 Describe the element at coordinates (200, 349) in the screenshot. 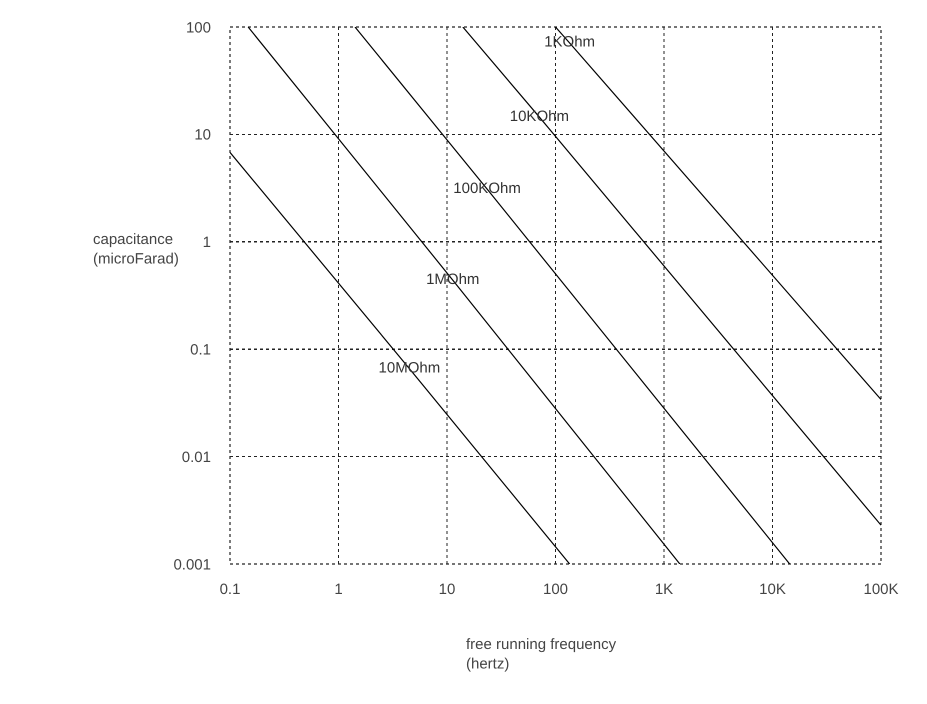

I see `y-tick-label: 0.1` at that location.